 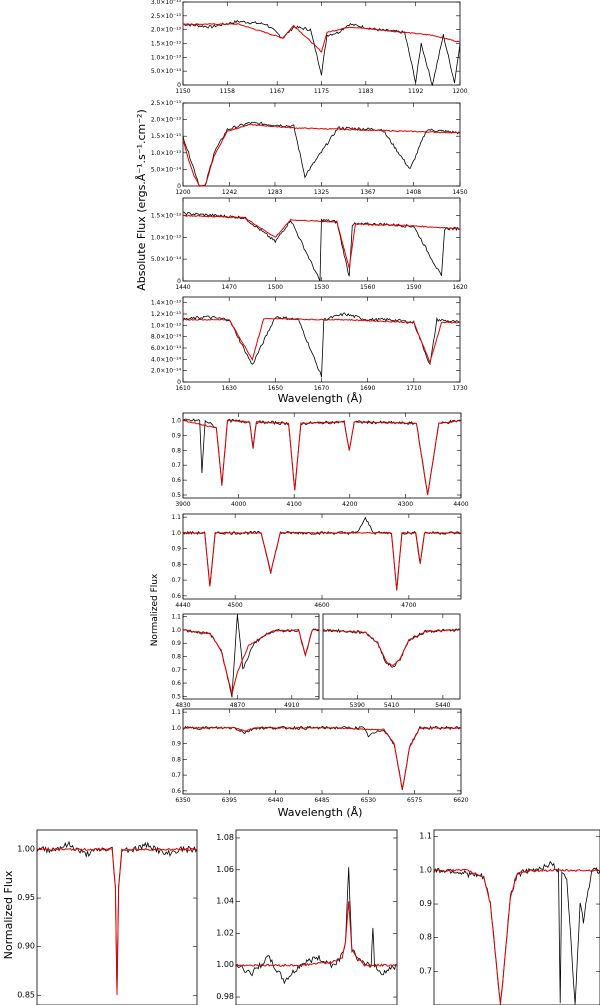 I want to click on x-tick-label: 1450, so click(x=459, y=192).